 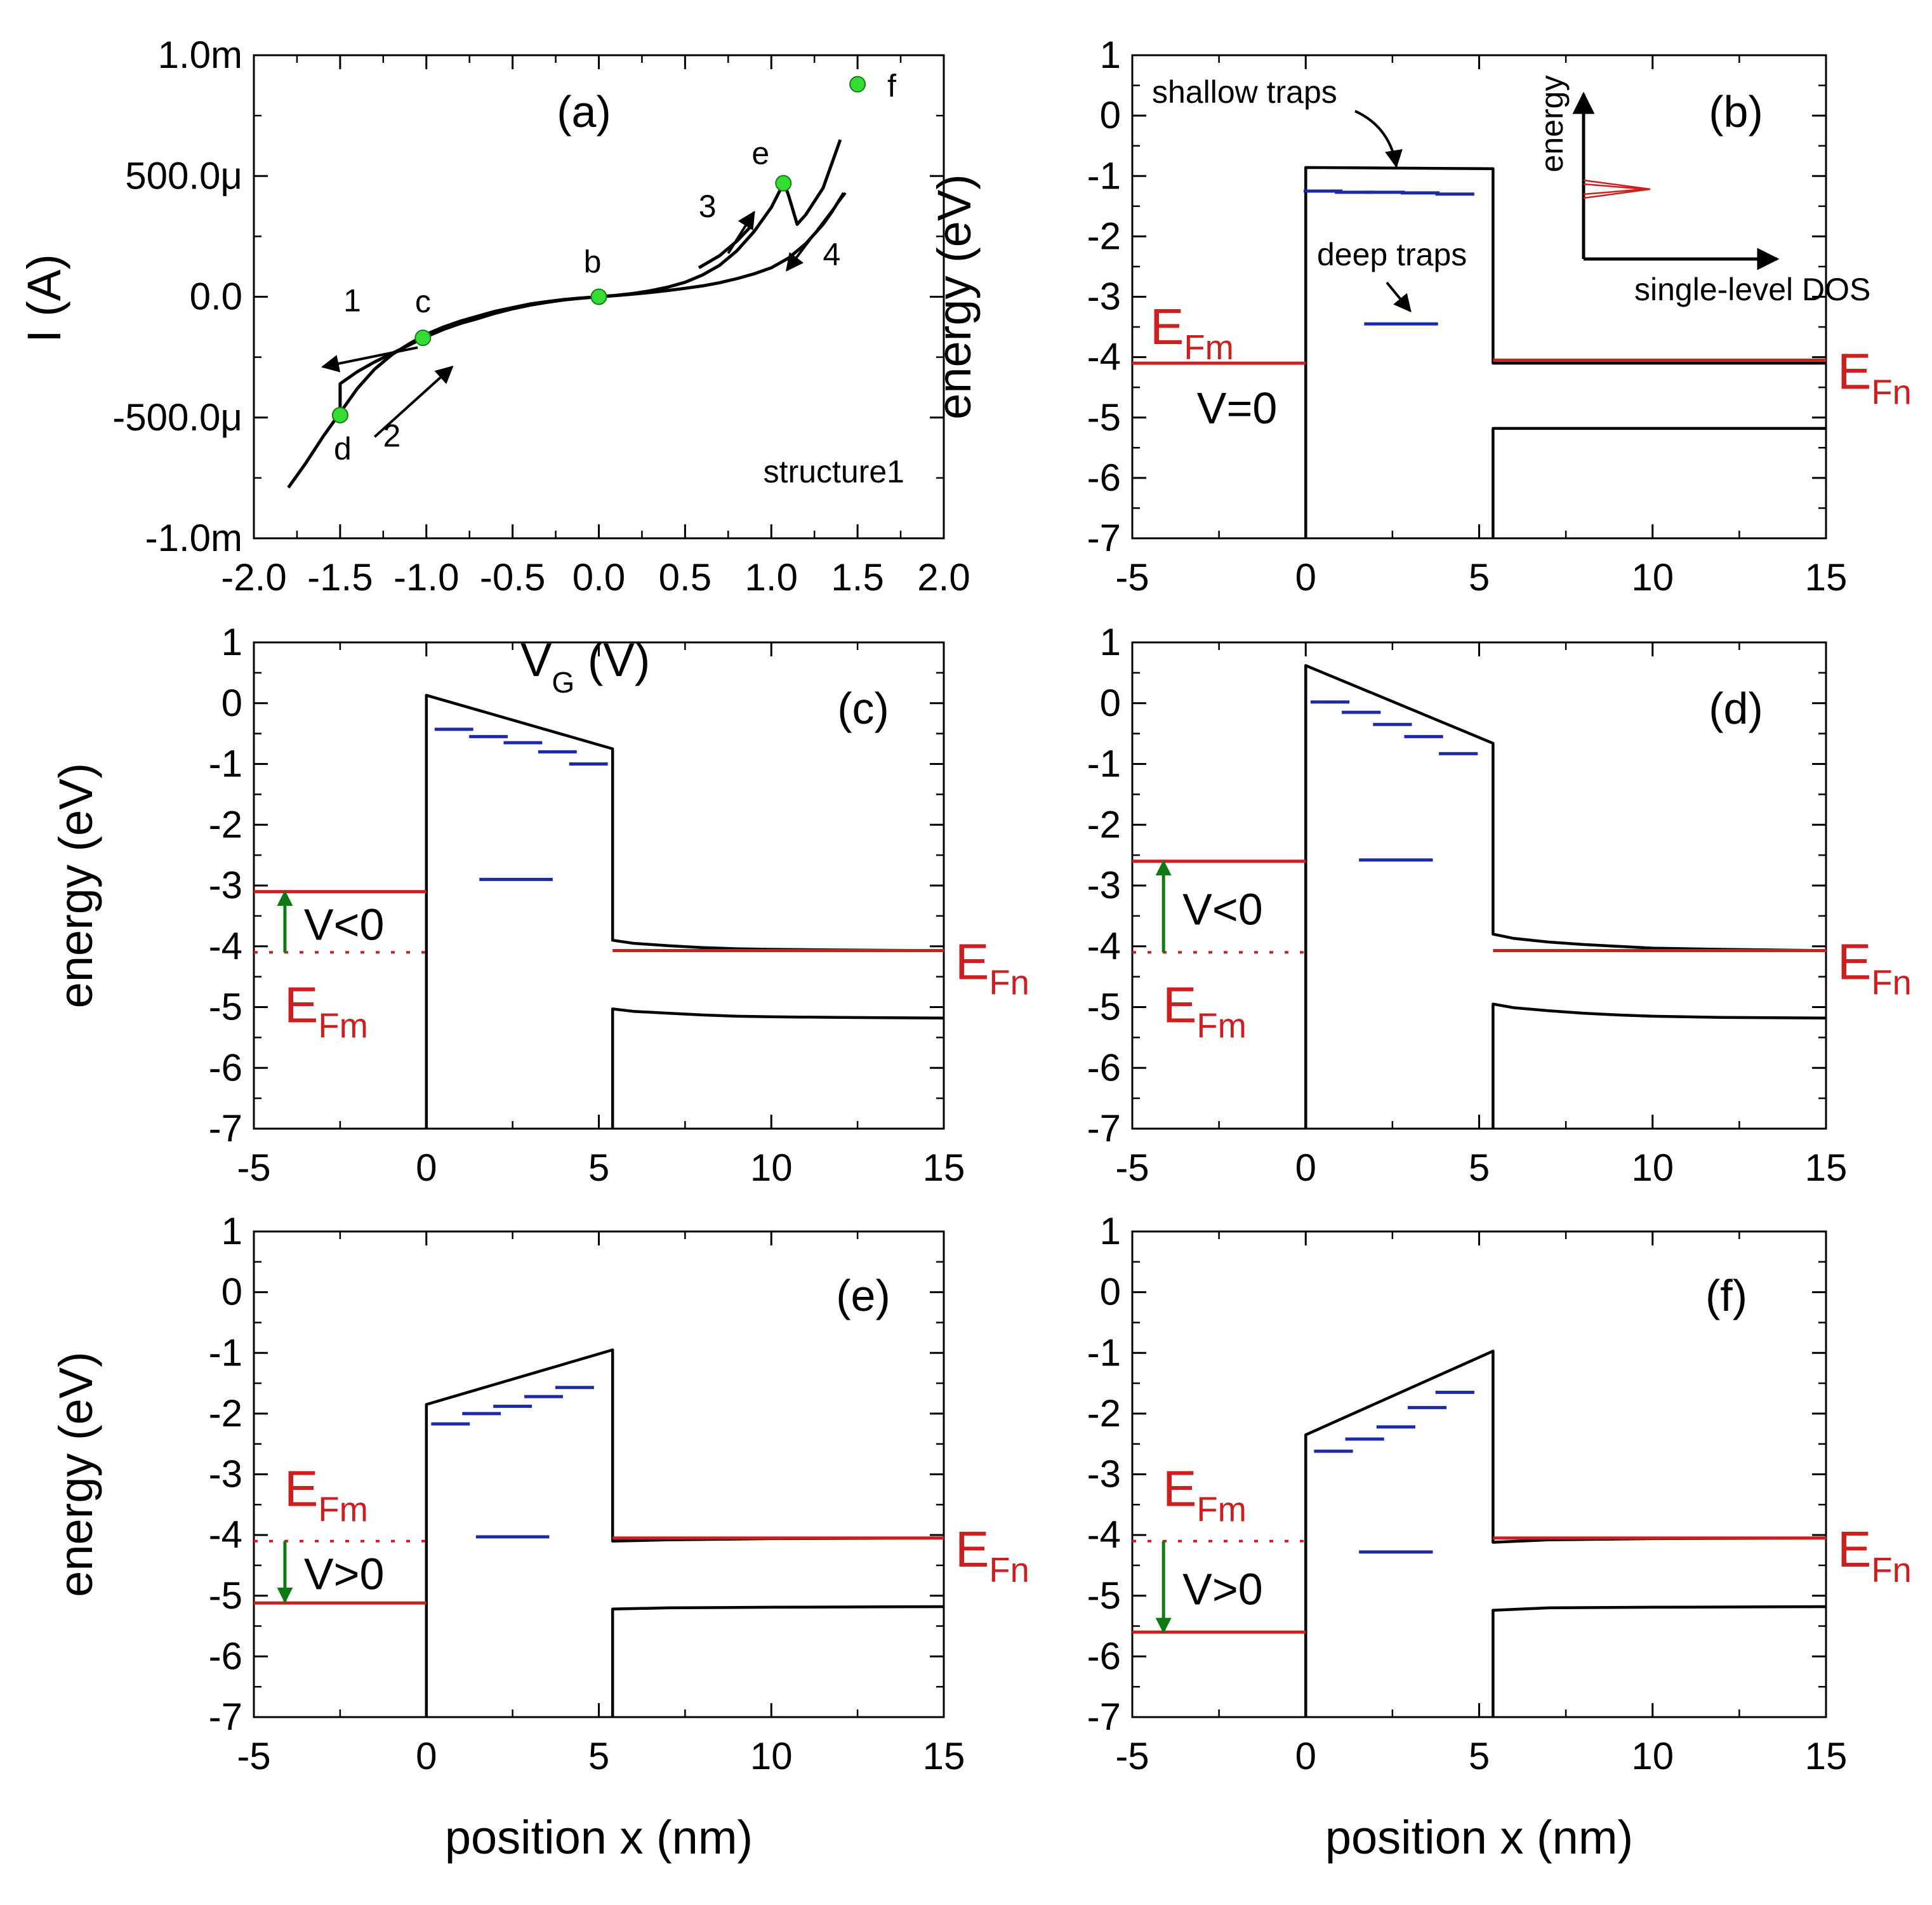 I want to click on x-tick-label: -1.5, so click(x=340, y=577).